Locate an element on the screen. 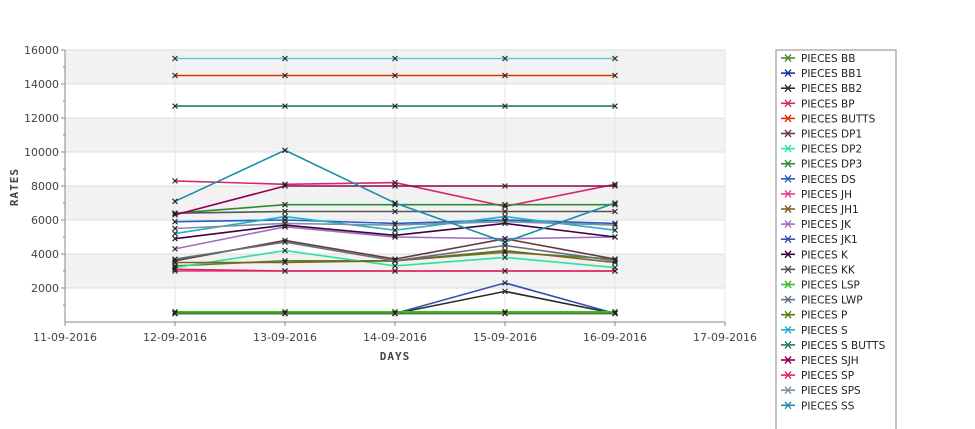 Image resolution: width=975 pixels, height=429 pixels. legend-label: PIECES BP is located at coordinates (828, 104).